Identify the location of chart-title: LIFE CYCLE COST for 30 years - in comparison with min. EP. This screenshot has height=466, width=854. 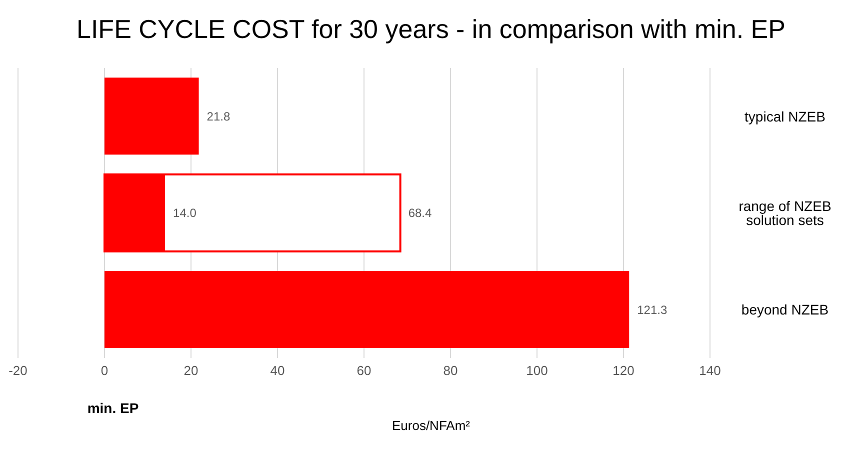
(431, 29).